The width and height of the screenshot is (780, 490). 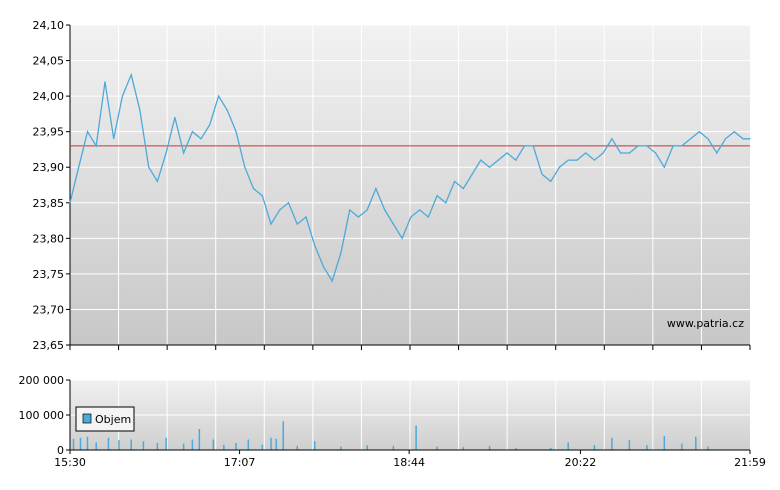 What do you see at coordinates (49, 61) in the screenshot?
I see `price-y-tick-label: 24,05` at bounding box center [49, 61].